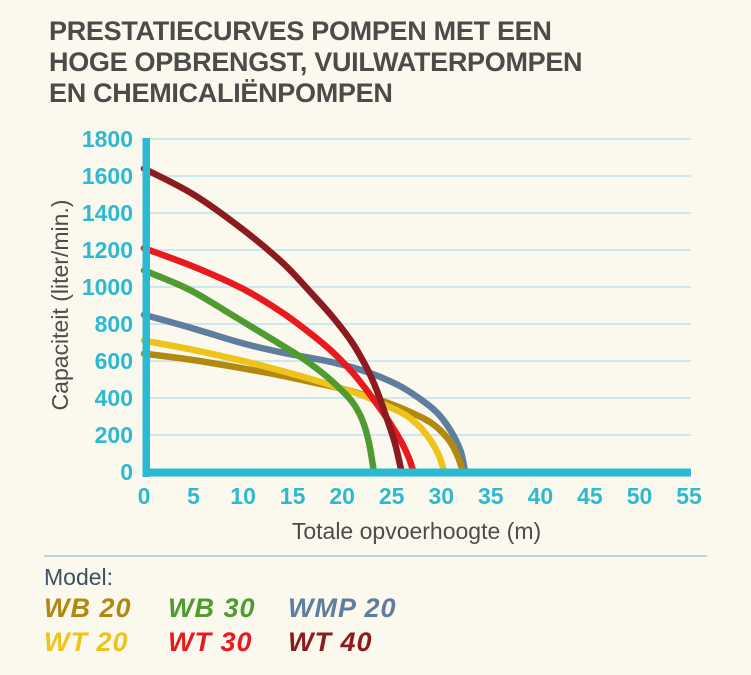 The width and height of the screenshot is (751, 675). Describe the element at coordinates (342, 608) in the screenshot. I see `legend-entry-wmp20: WMP 20` at that location.